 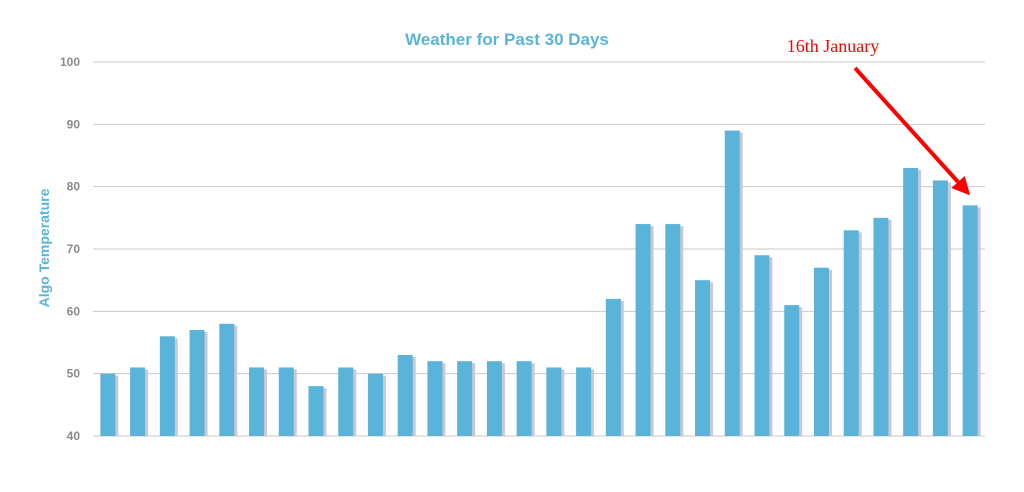 What do you see at coordinates (74, 311) in the screenshot?
I see `y-tick-label-60: 60` at bounding box center [74, 311].